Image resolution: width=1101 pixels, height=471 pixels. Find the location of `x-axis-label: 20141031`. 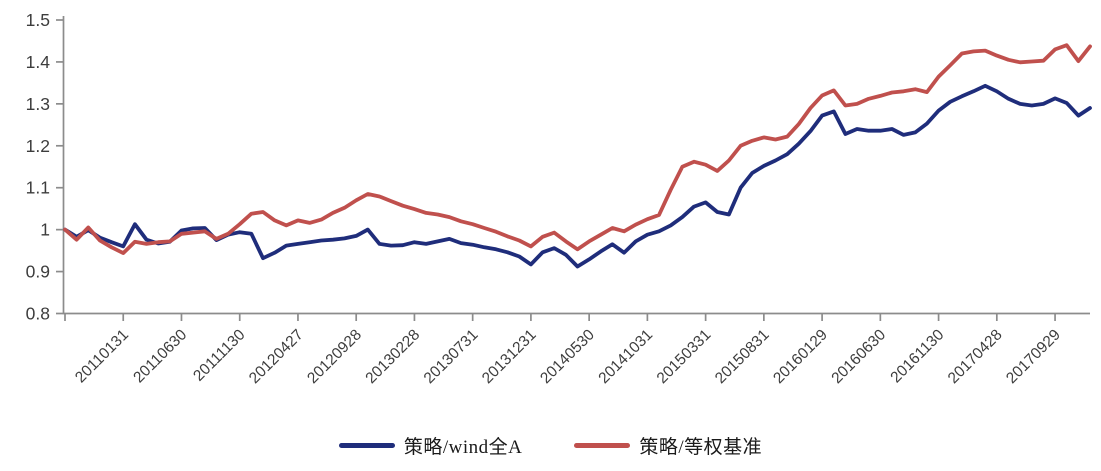

x-axis-label: 20141031 is located at coordinates (625, 356).